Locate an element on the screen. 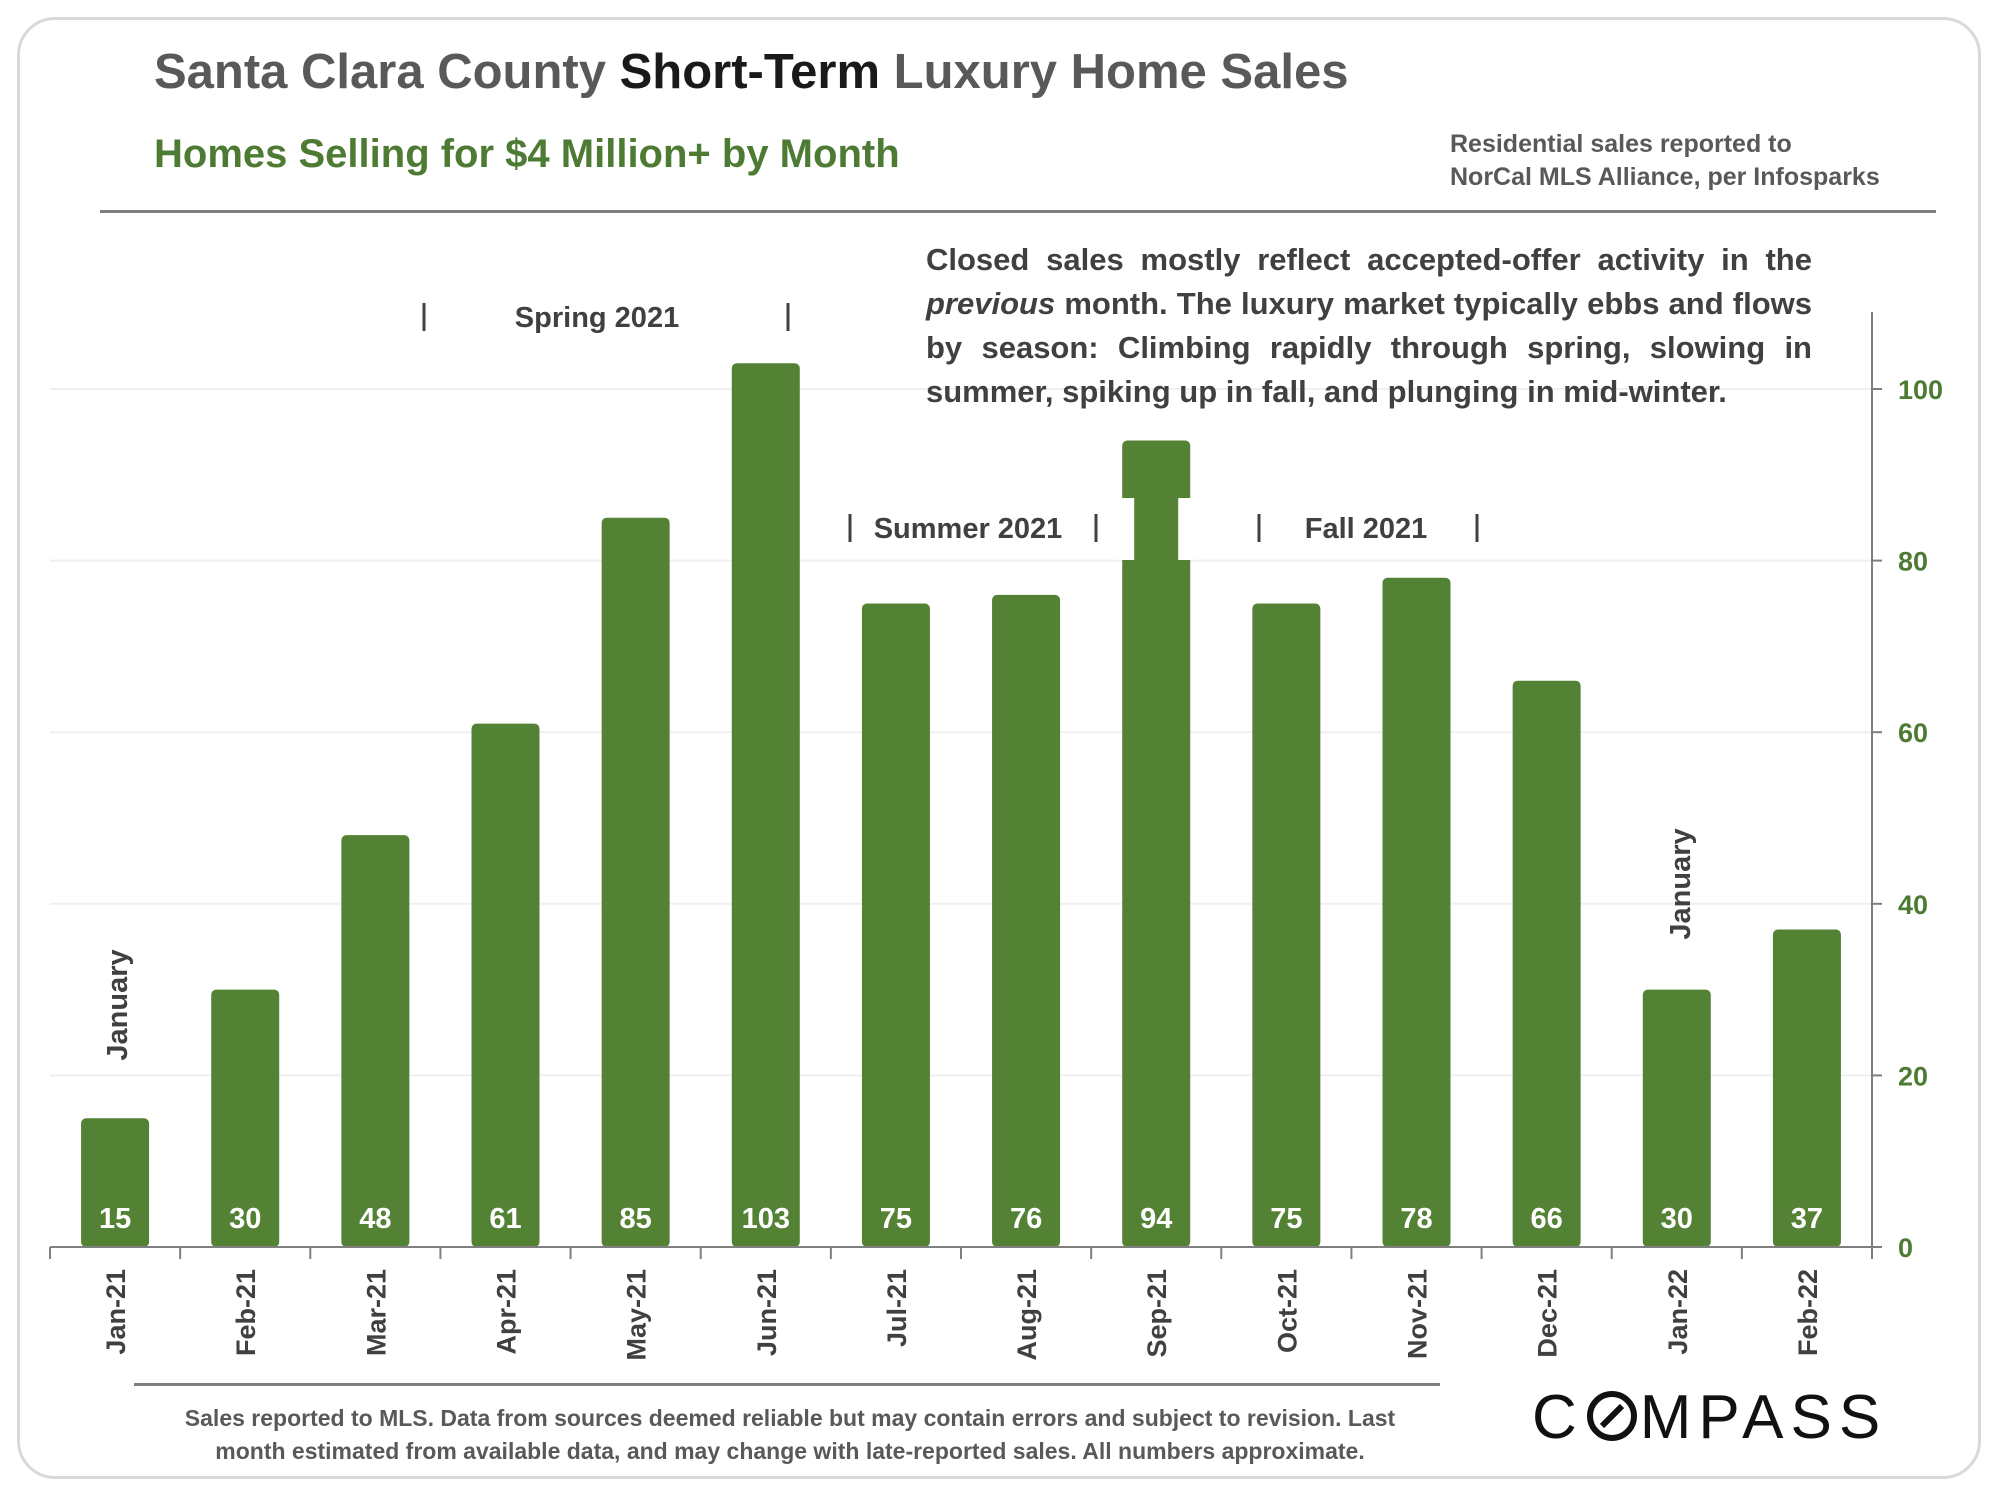 This screenshot has height=1500, width=2000. y-tick-label: 100 is located at coordinates (1920, 390).